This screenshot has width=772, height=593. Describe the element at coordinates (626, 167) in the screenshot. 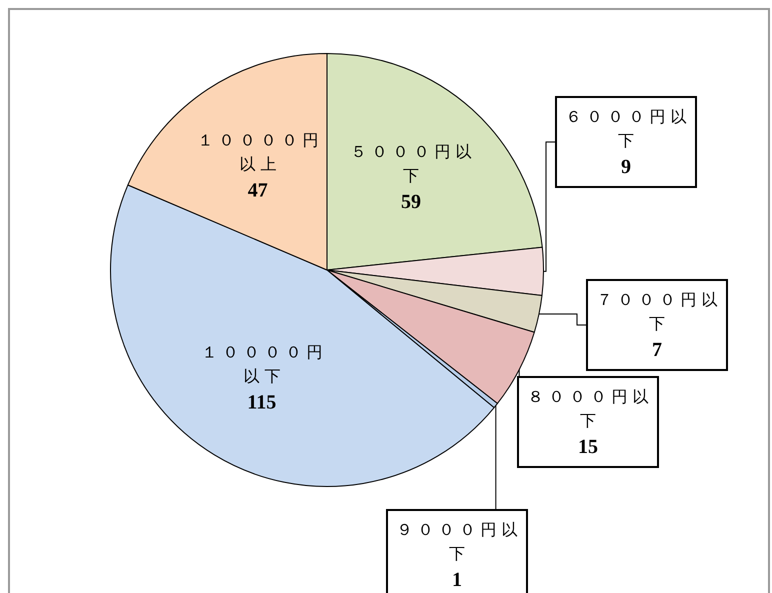

I see `data-label: 9` at that location.